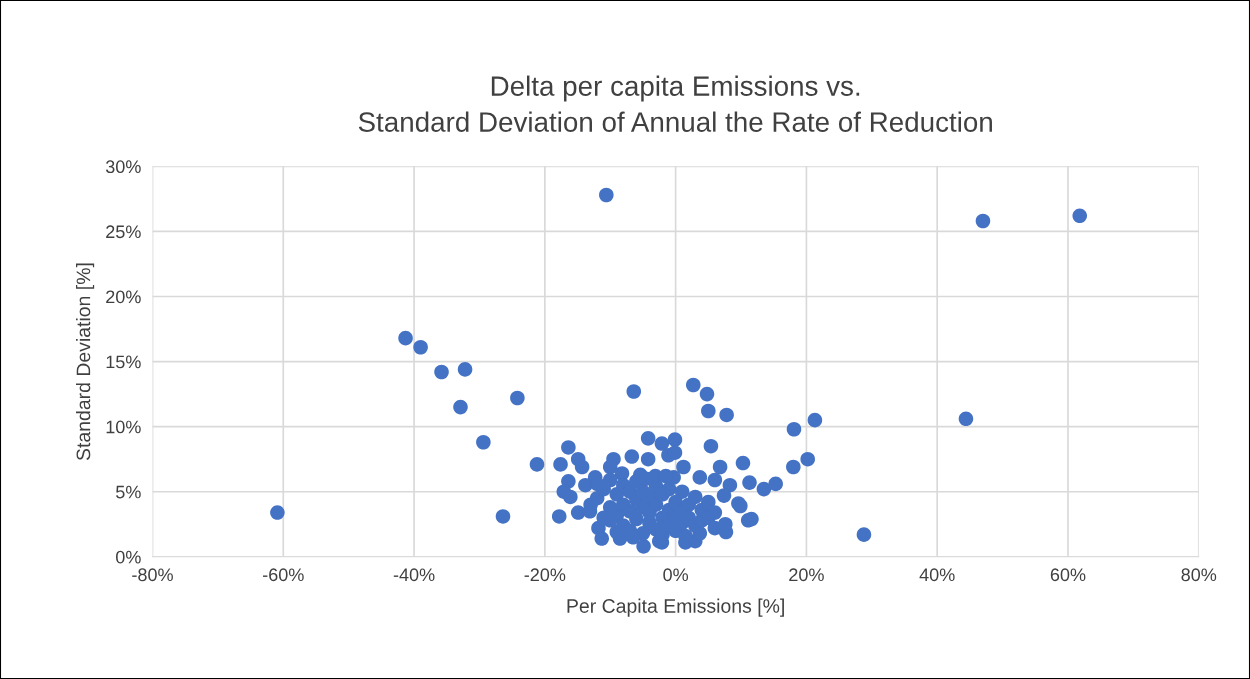 Image resolution: width=1250 pixels, height=679 pixels. What do you see at coordinates (123, 297) in the screenshot?
I see `y-tick-label: 20%` at bounding box center [123, 297].